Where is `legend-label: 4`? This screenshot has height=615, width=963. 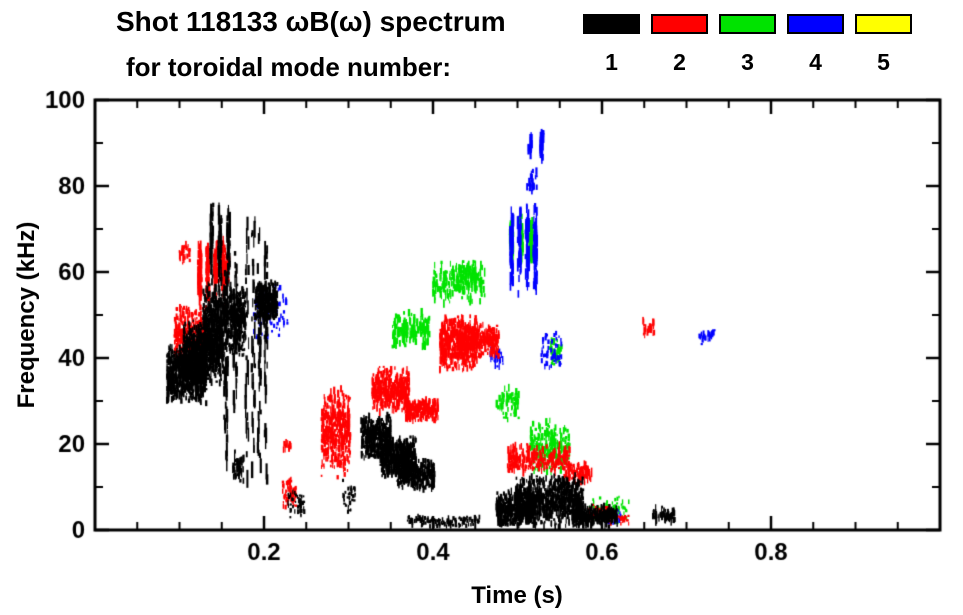 legend-label: 4 is located at coordinates (815, 62).